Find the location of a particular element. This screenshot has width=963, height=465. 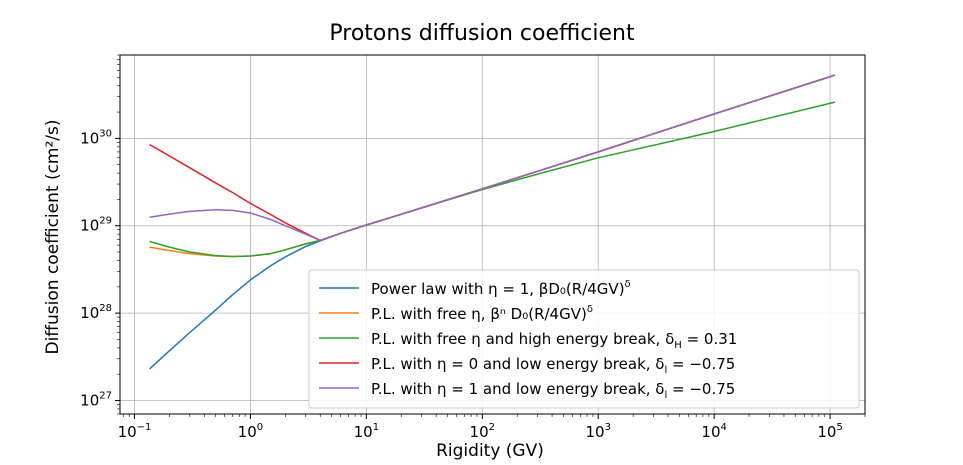

y-tick-label: 1029 is located at coordinates (96, 225).